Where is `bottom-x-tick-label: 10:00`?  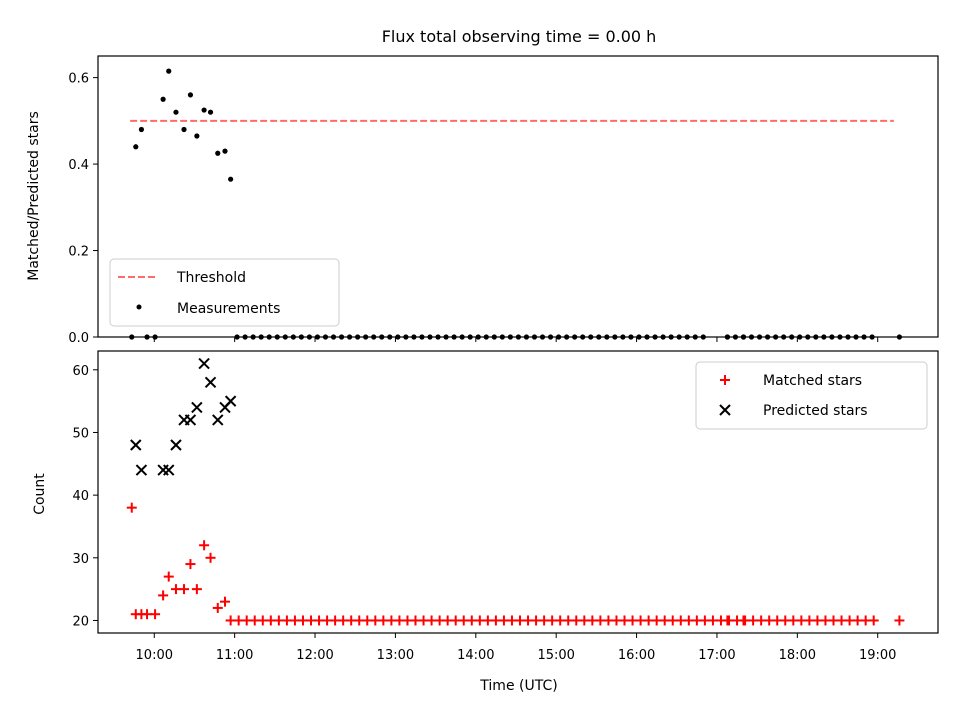
bottom-x-tick-label: 10:00 is located at coordinates (154, 655).